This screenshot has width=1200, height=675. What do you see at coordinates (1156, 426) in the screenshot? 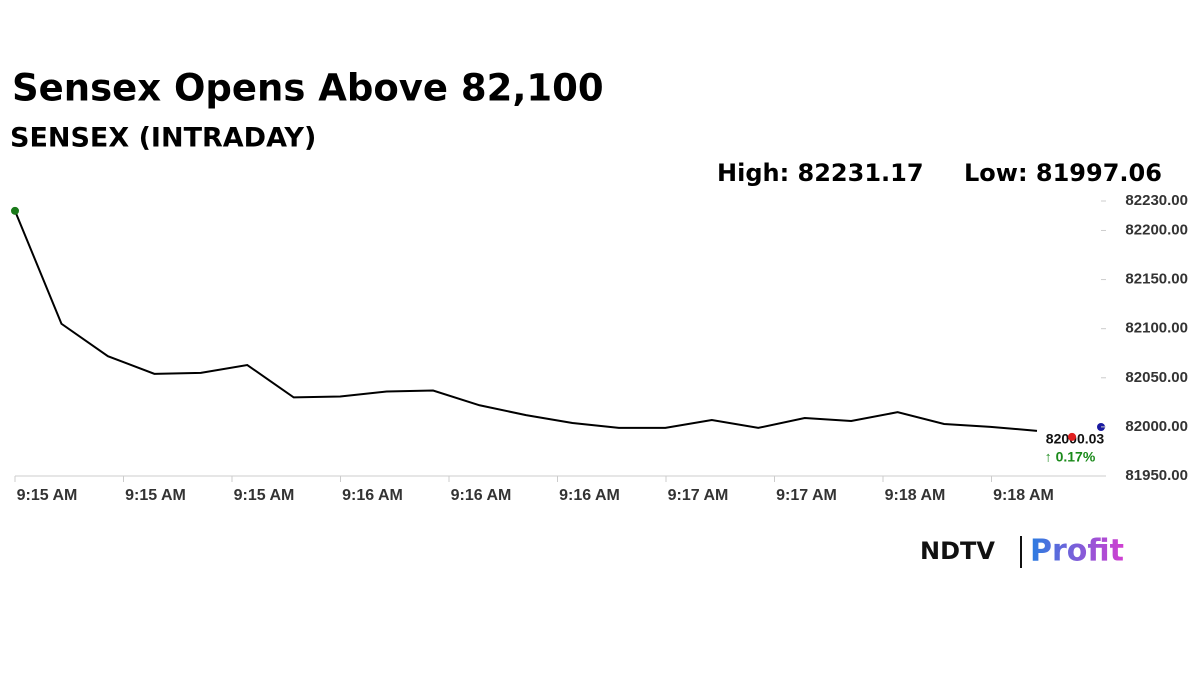
I see `y-tick-label: 82000.00` at bounding box center [1156, 426].